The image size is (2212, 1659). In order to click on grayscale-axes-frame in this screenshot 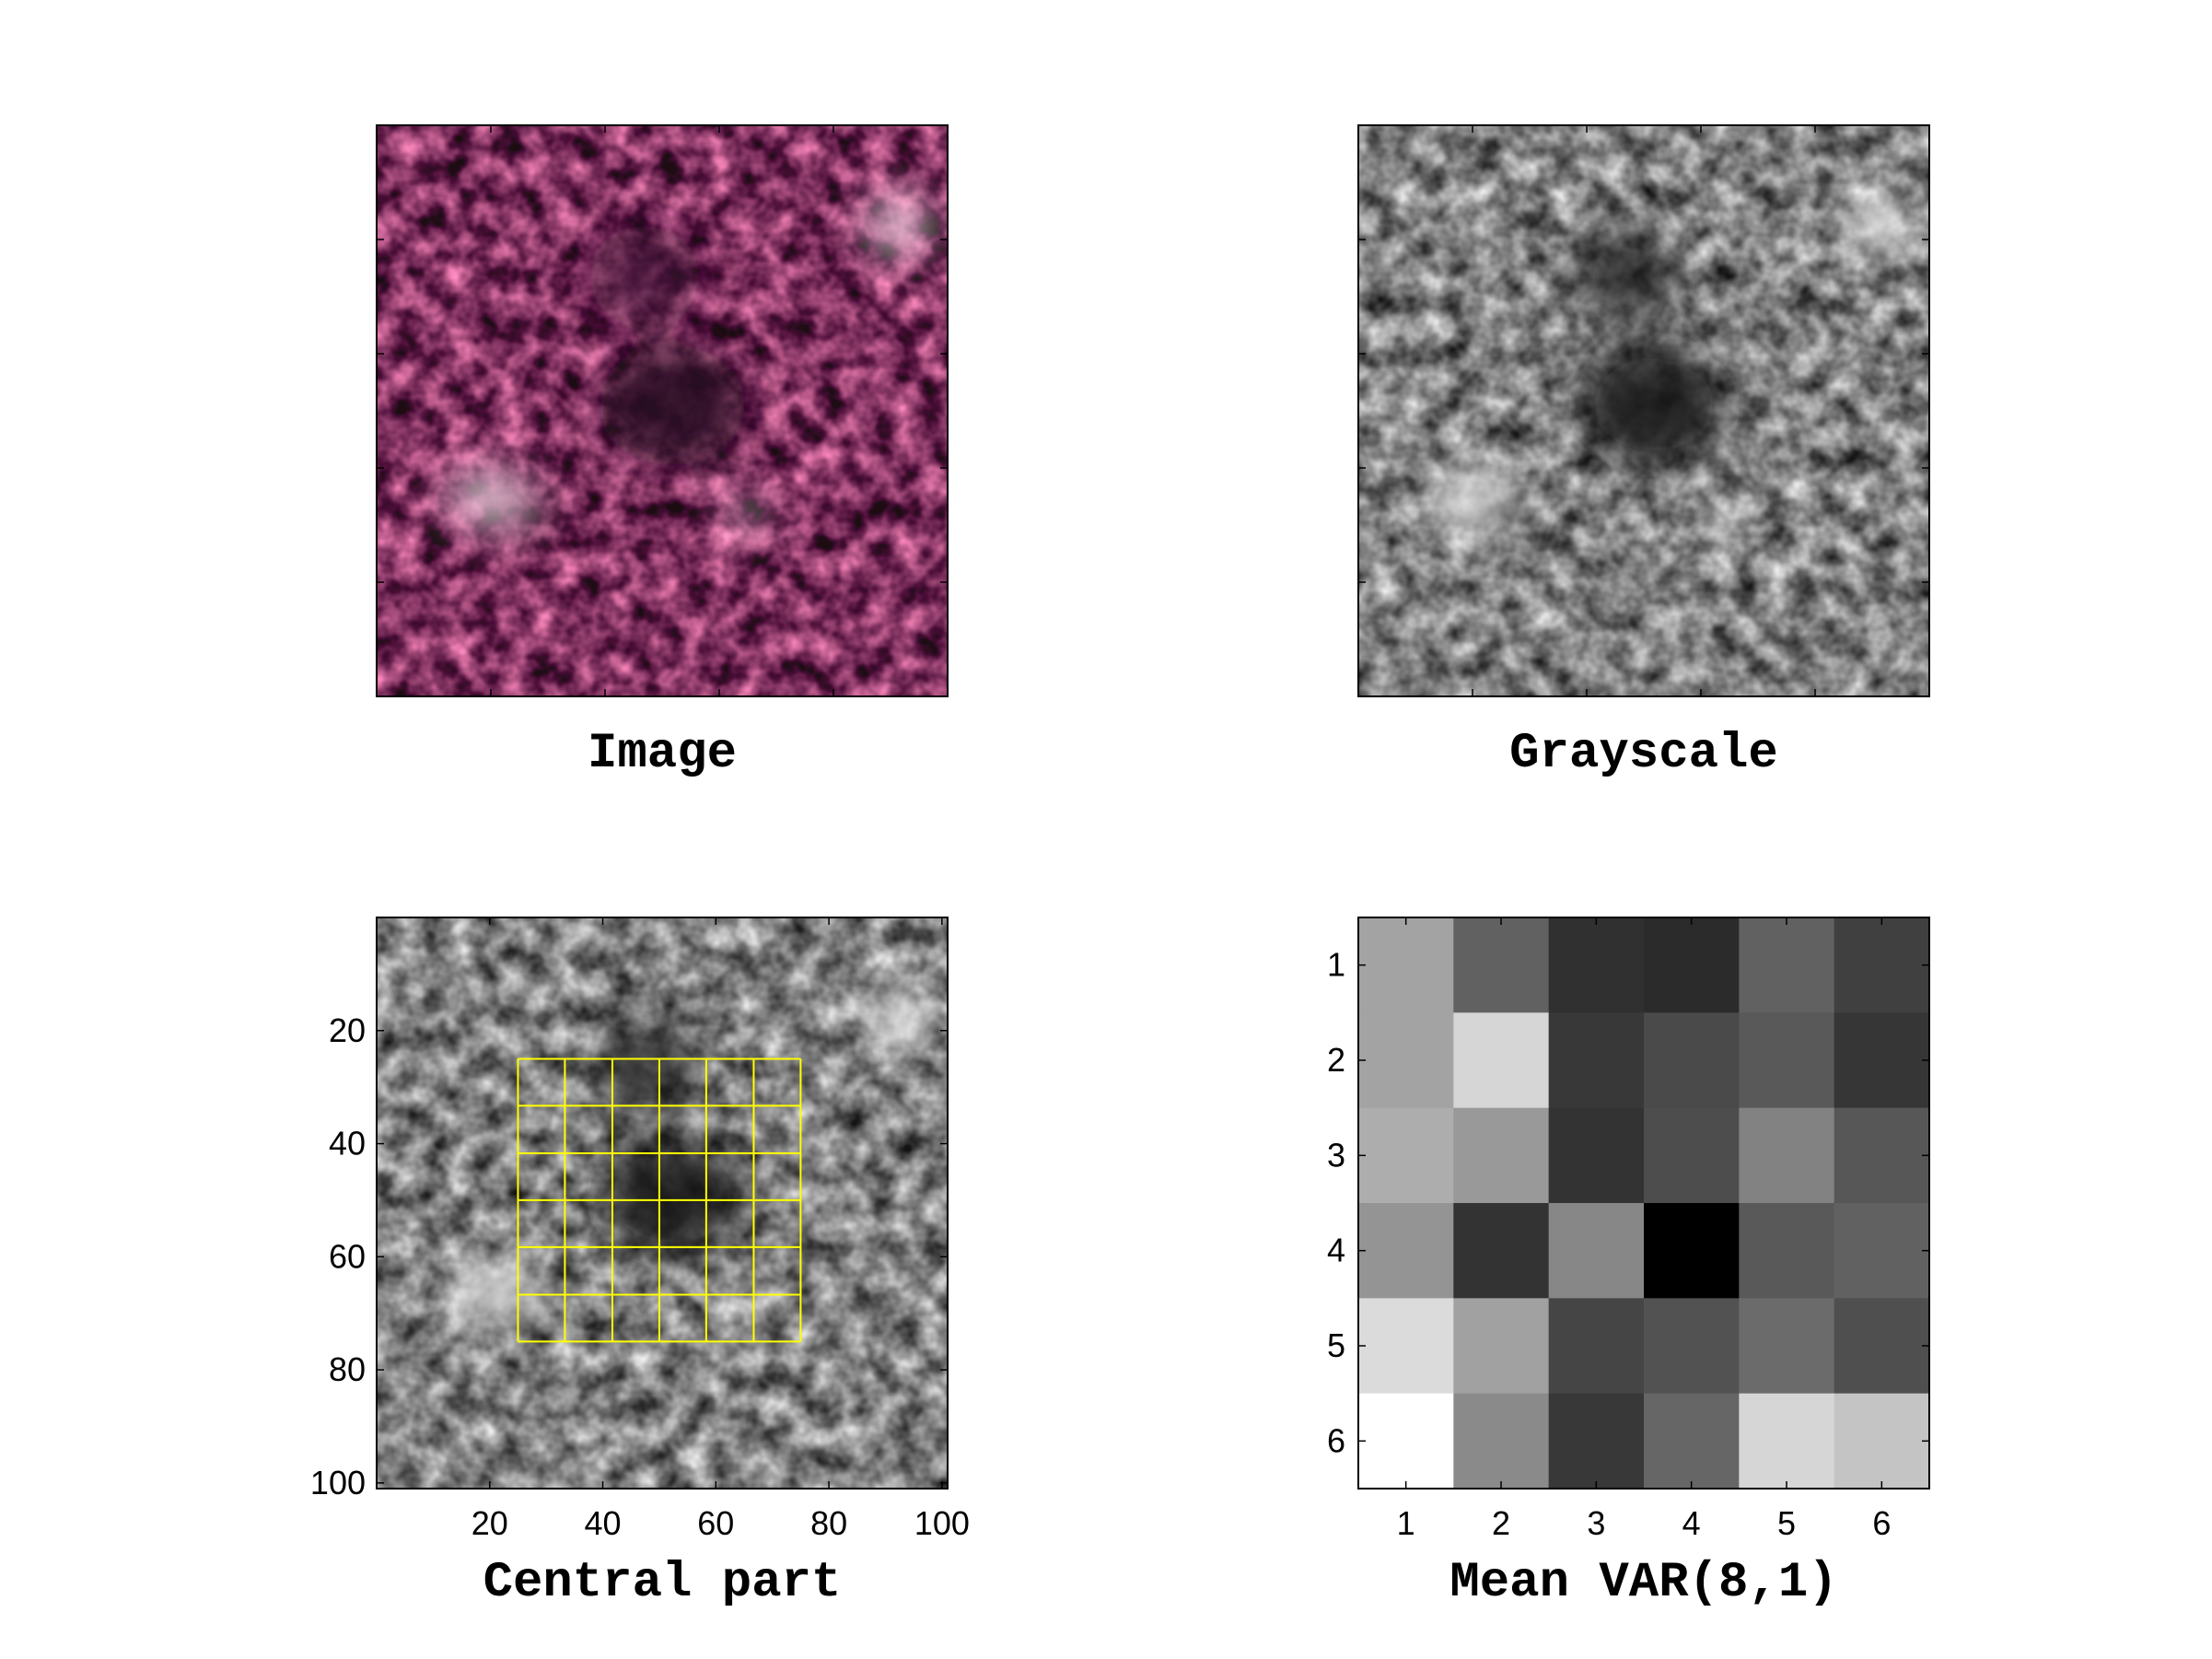, I will do `click(1644, 410)`.